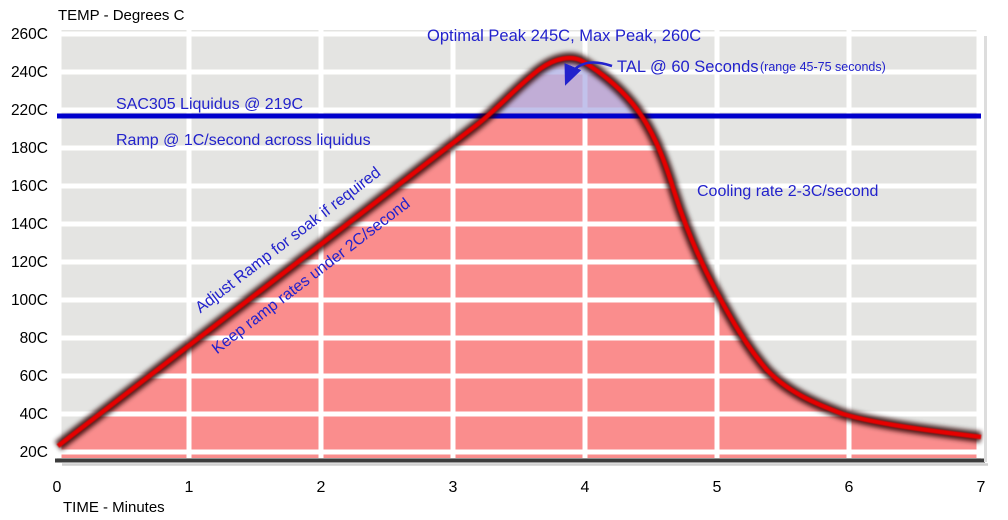 Image resolution: width=1008 pixels, height=520 pixels. Describe the element at coordinates (34, 338) in the screenshot. I see `y-tick-label: 80C` at that location.